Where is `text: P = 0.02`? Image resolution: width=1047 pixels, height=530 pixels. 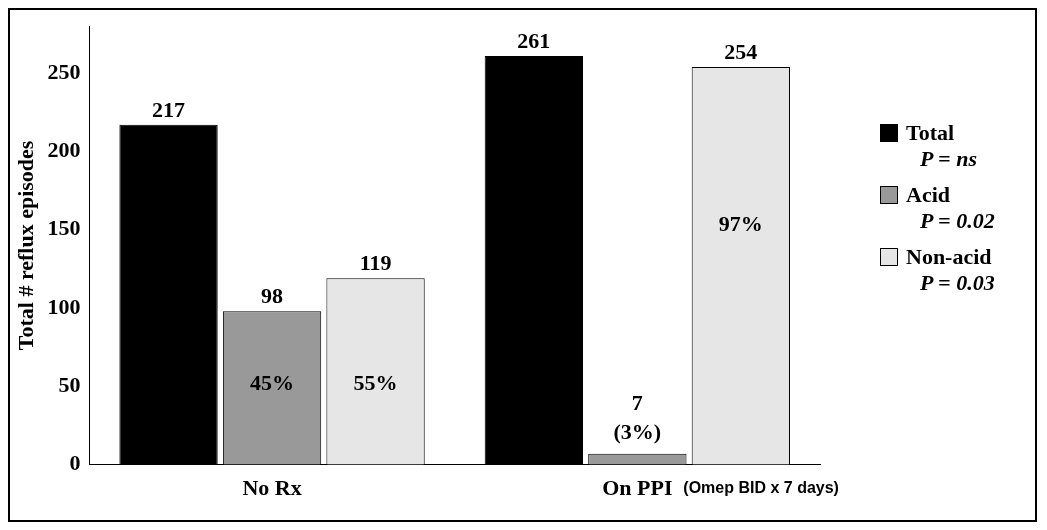
text: P = 0.02 is located at coordinates (957, 221).